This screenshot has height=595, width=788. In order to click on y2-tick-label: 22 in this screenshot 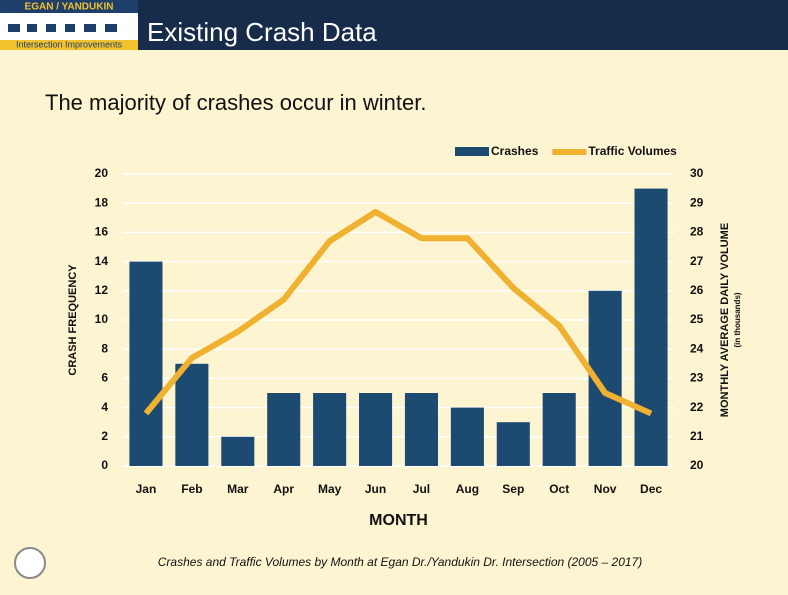, I will do `click(697, 407)`.